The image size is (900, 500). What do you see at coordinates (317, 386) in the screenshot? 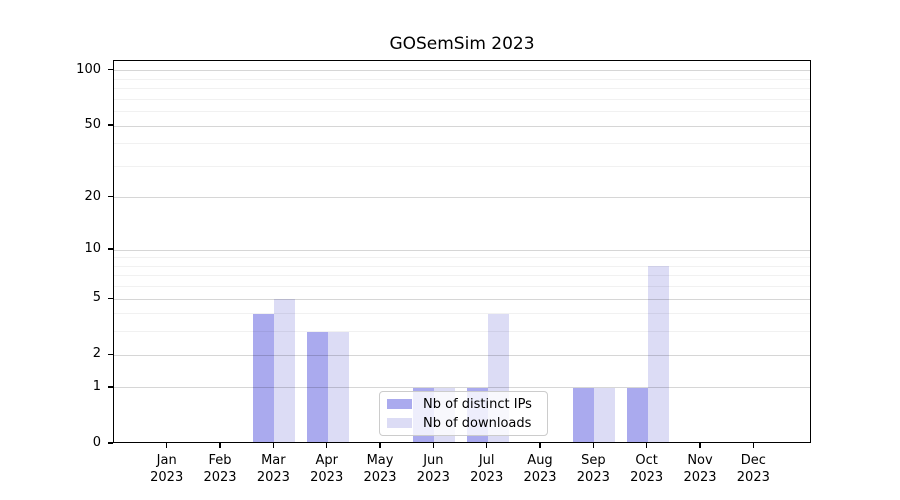
I see `bar-distinct-ips-apr` at bounding box center [317, 386].